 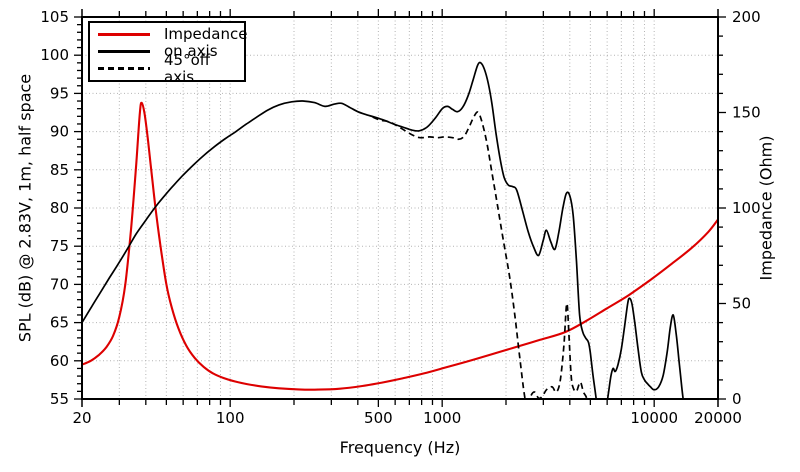 I want to click on y-right-tick-label: 200, so click(x=746, y=17).